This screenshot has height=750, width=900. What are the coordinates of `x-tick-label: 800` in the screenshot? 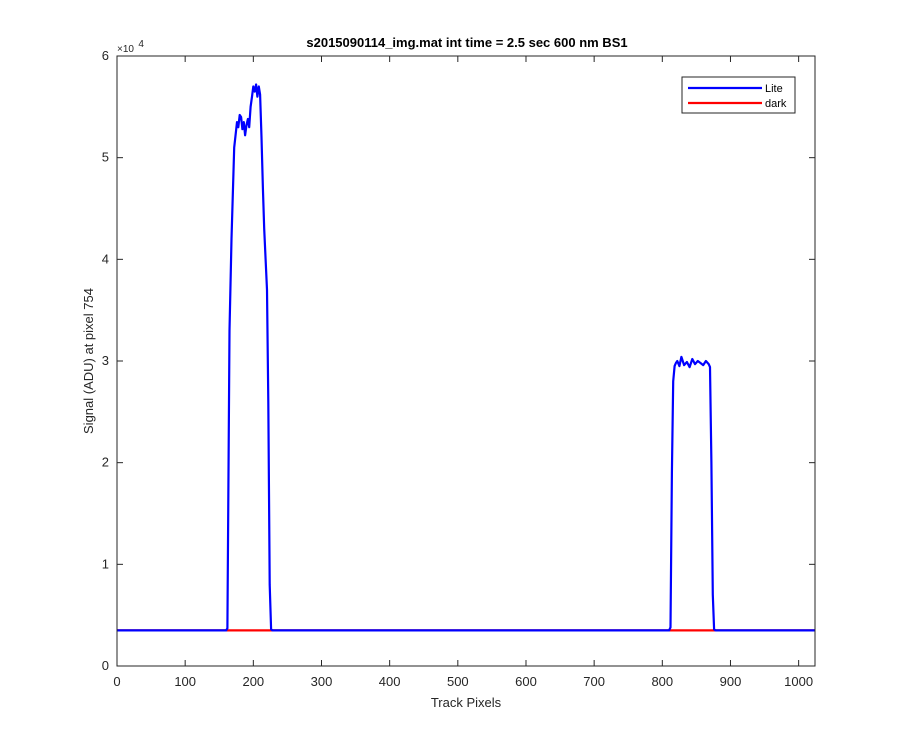 It's located at (662, 681).